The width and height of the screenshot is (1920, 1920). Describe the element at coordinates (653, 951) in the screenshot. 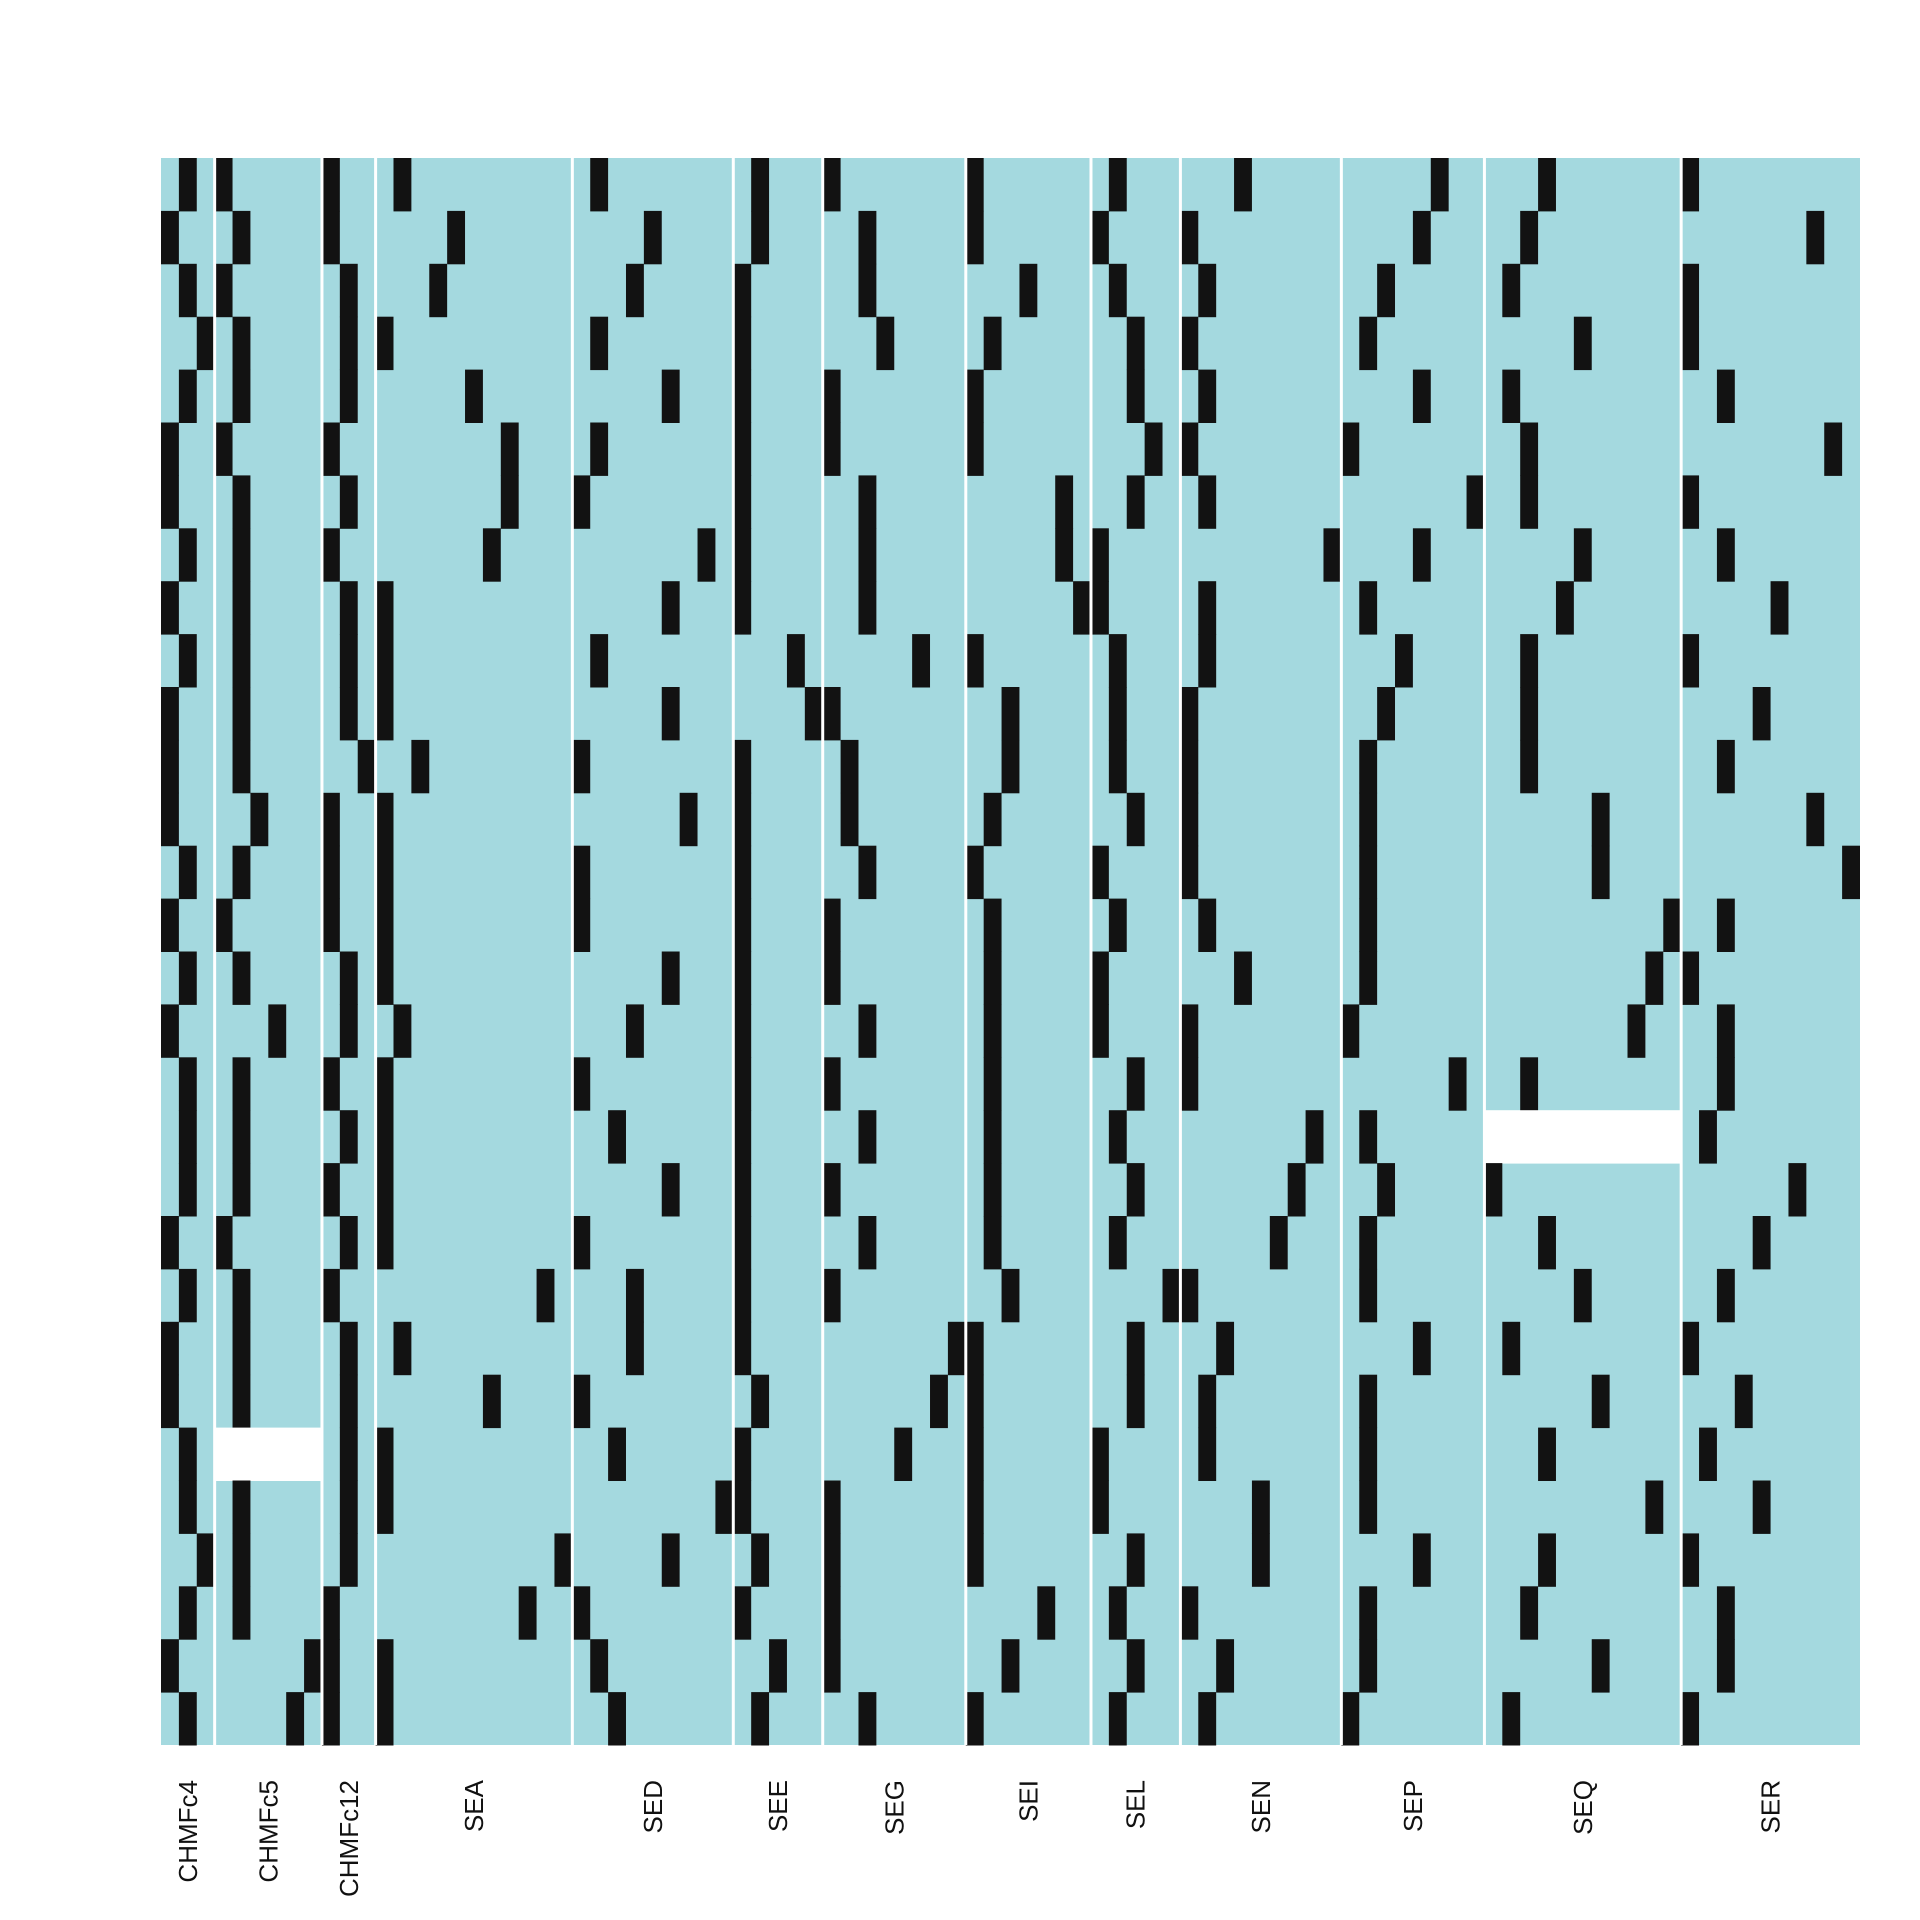

I see `group-block-sed` at that location.